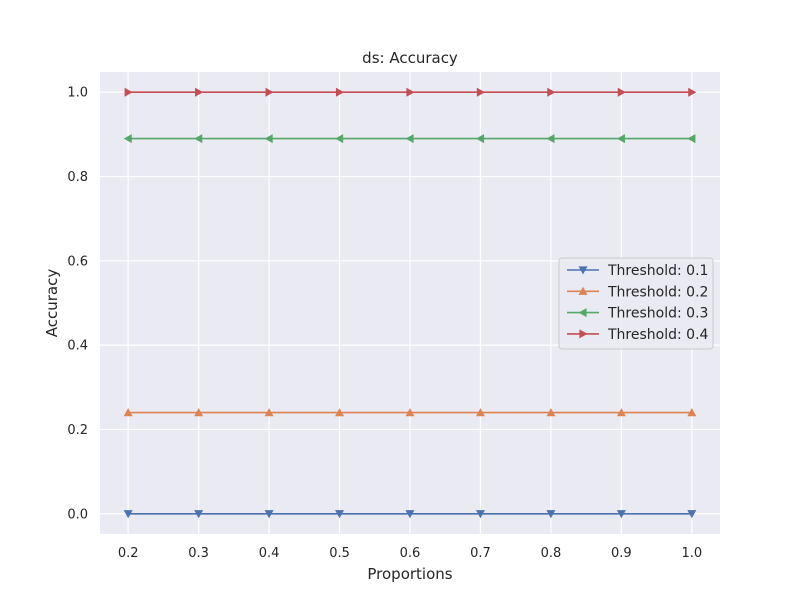 The image size is (800, 600). I want to click on x-tick-label: 0.2, so click(128, 553).